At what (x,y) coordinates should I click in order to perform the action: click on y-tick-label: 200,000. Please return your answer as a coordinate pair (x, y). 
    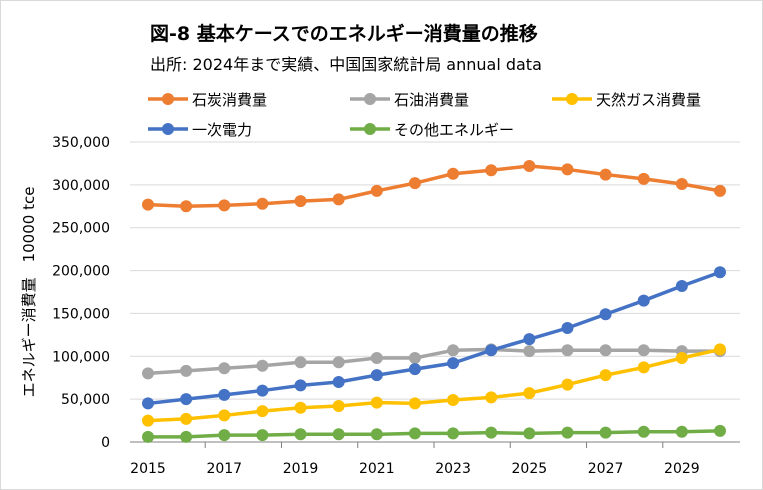
    Looking at the image, I should click on (81, 272).